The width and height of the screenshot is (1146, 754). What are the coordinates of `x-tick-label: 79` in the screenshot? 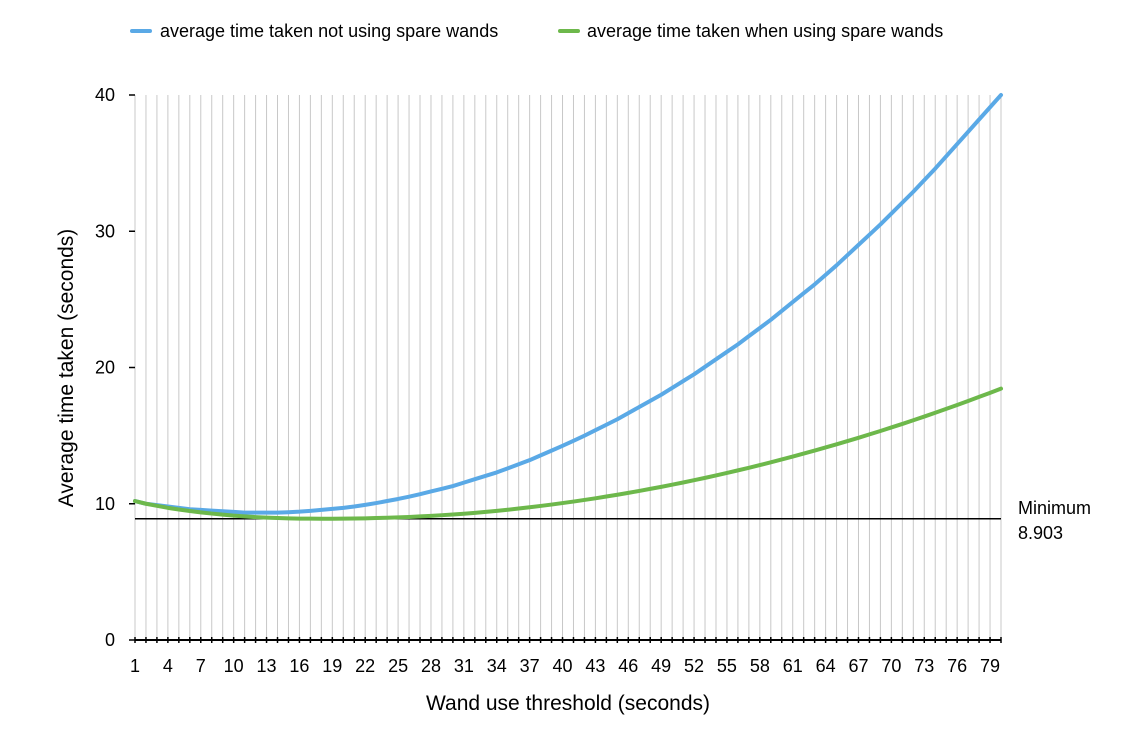 It's located at (990, 666).